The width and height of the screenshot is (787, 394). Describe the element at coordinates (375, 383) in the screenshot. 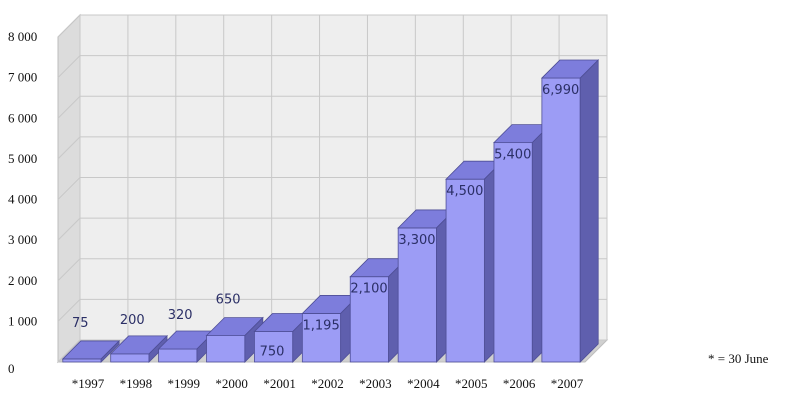

I see `x-tick-label: *2003` at that location.